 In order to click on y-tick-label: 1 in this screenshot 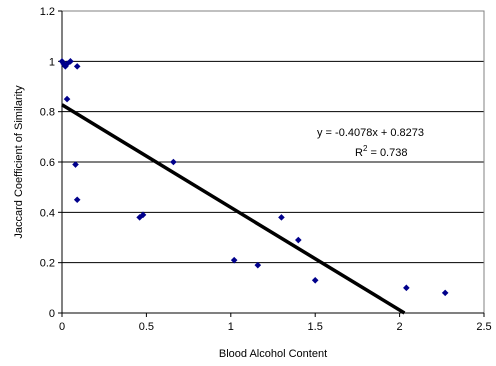, I will do `click(52, 62)`.